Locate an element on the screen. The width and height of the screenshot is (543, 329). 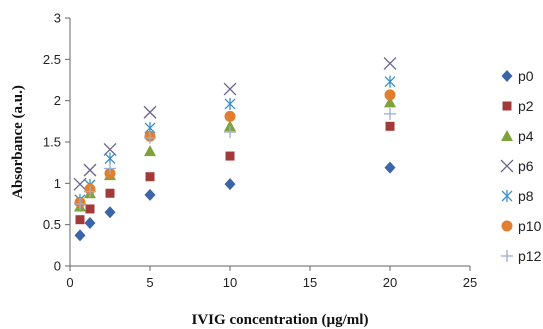
legend-label: p12 is located at coordinates (530, 256).